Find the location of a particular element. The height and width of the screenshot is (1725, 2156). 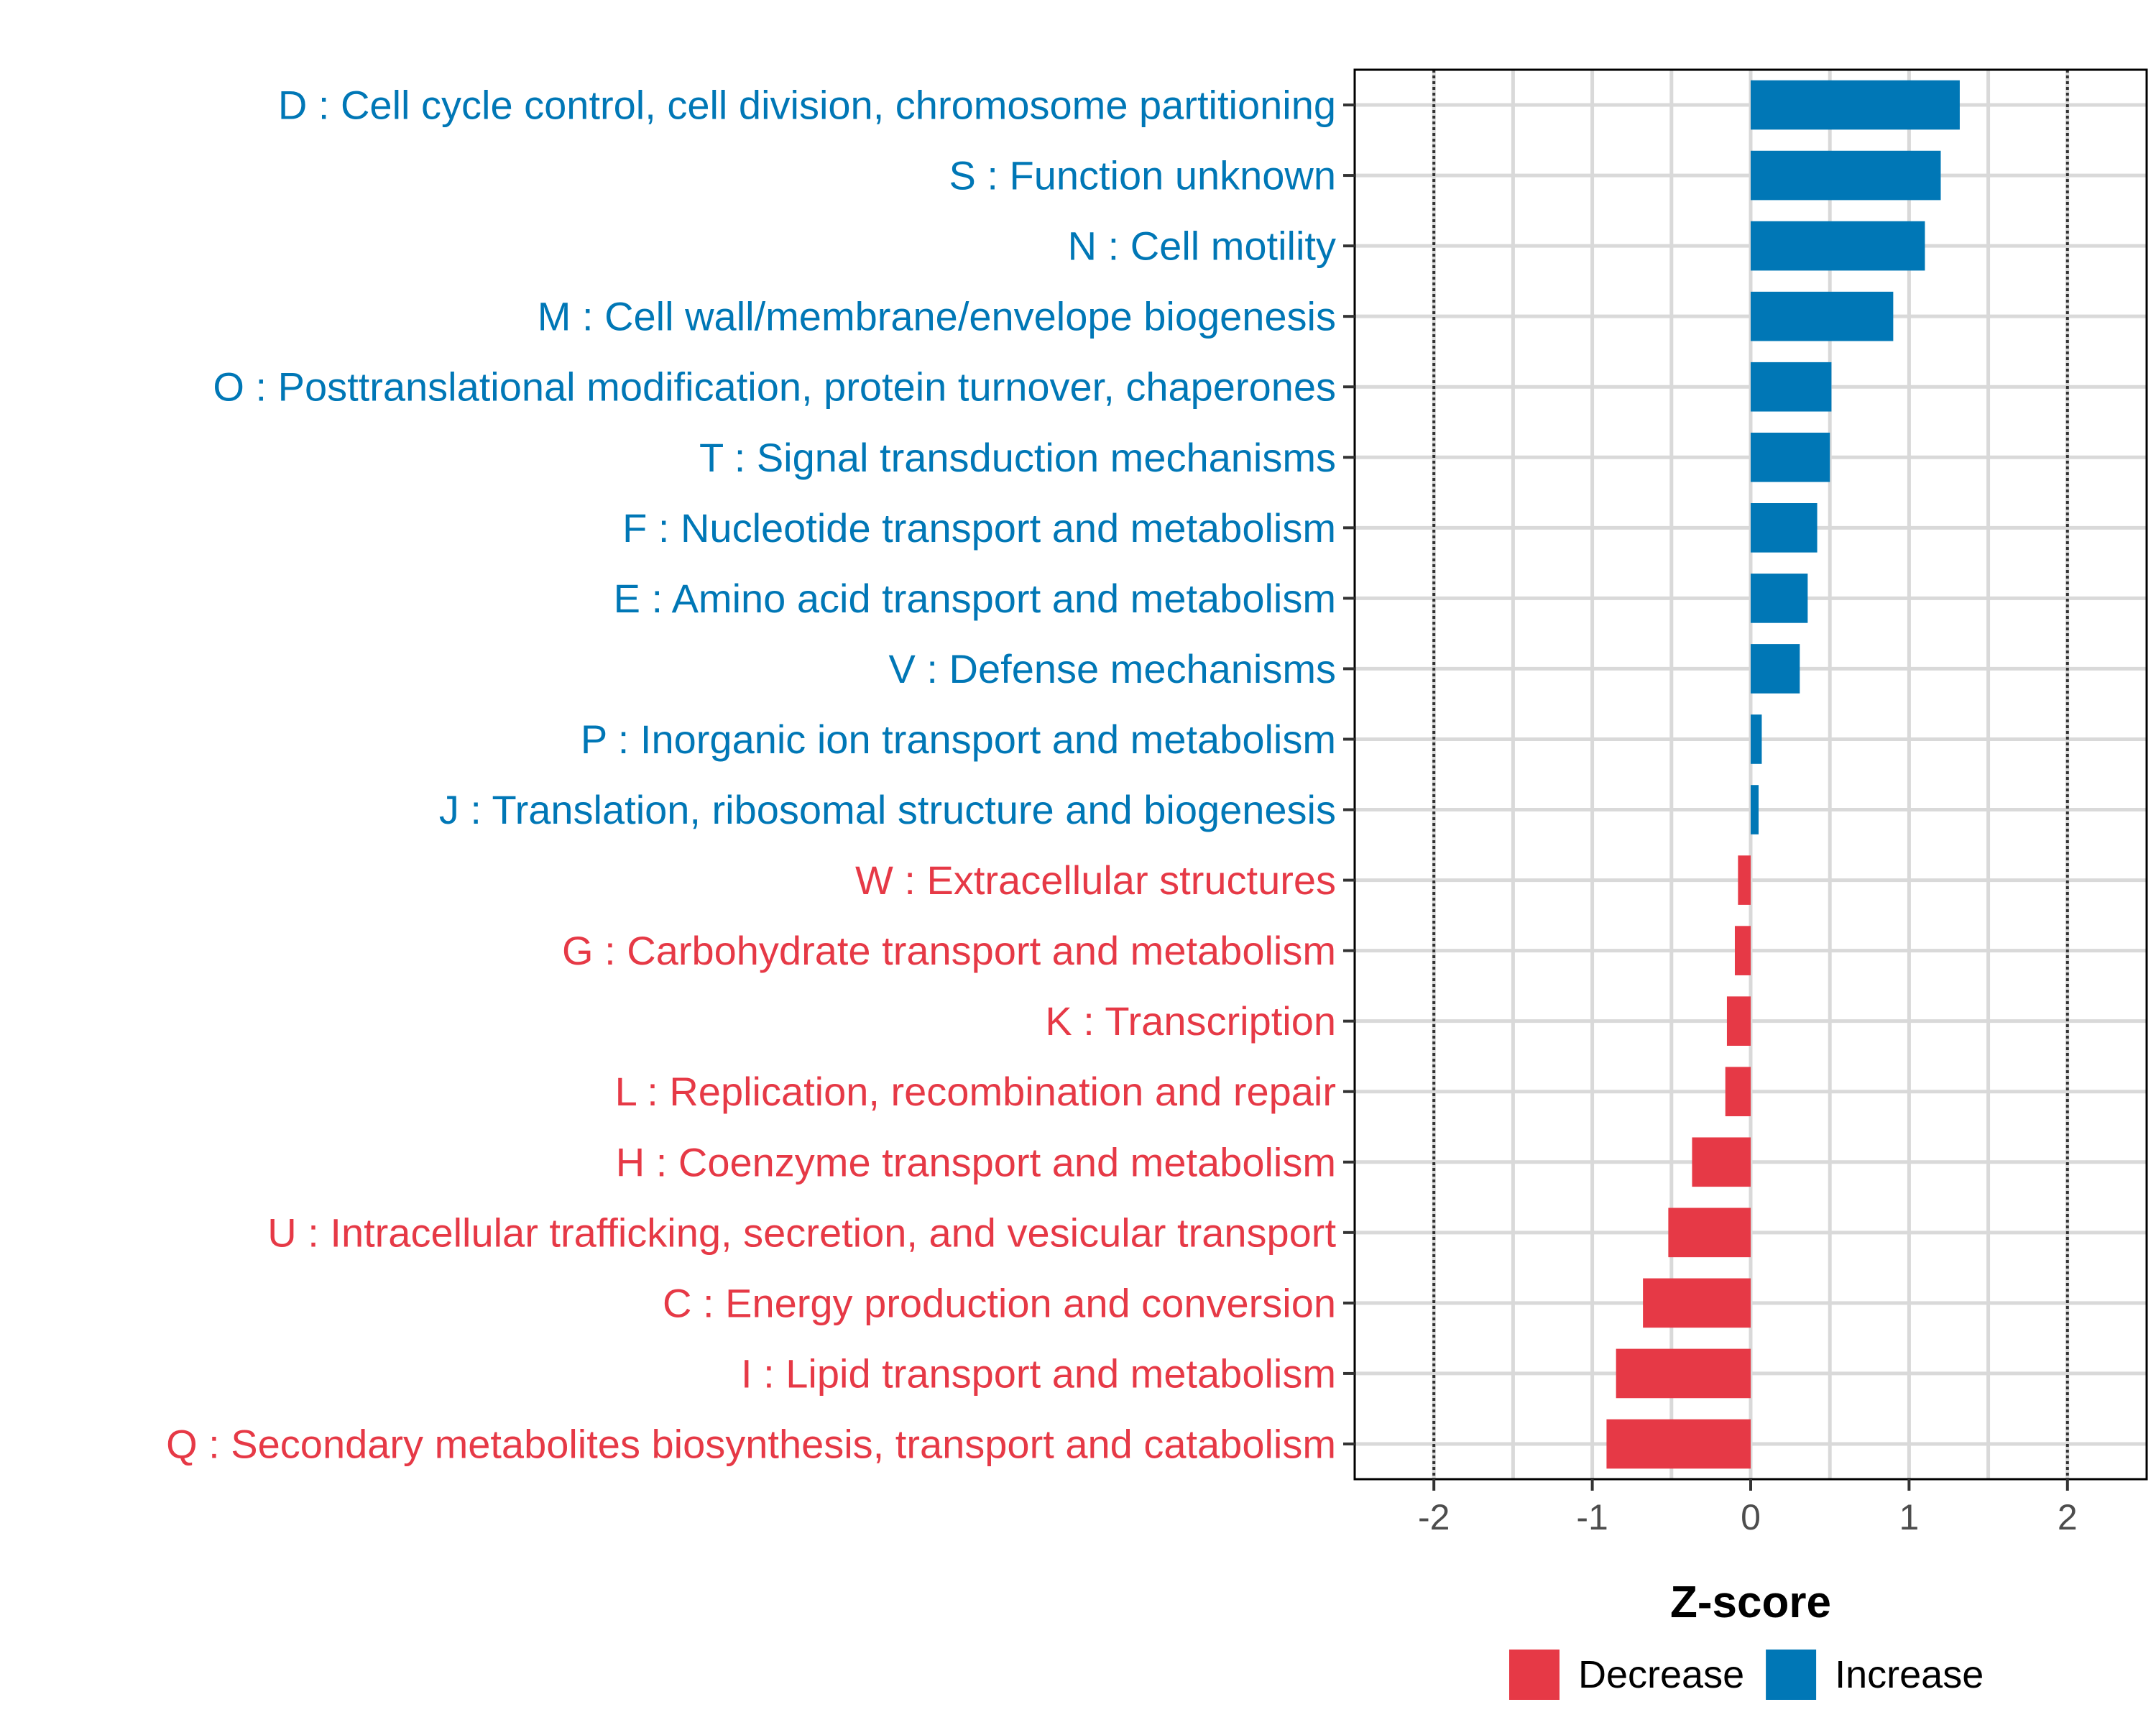

category-label: W : Extracellular structures is located at coordinates (1096, 880).